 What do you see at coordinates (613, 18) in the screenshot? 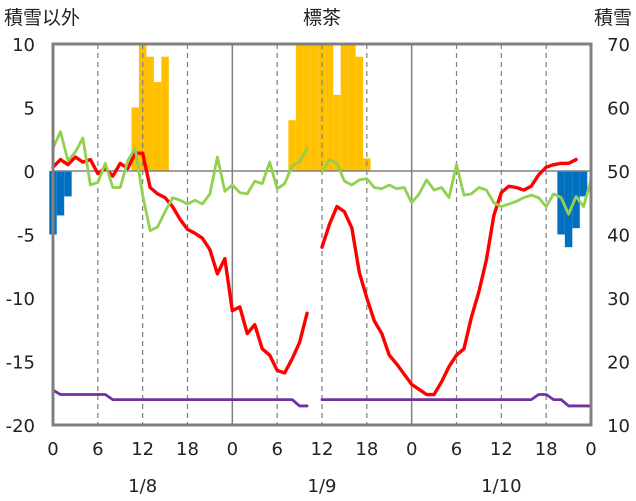
I see `right-axis-title: 積雪` at bounding box center [613, 18].